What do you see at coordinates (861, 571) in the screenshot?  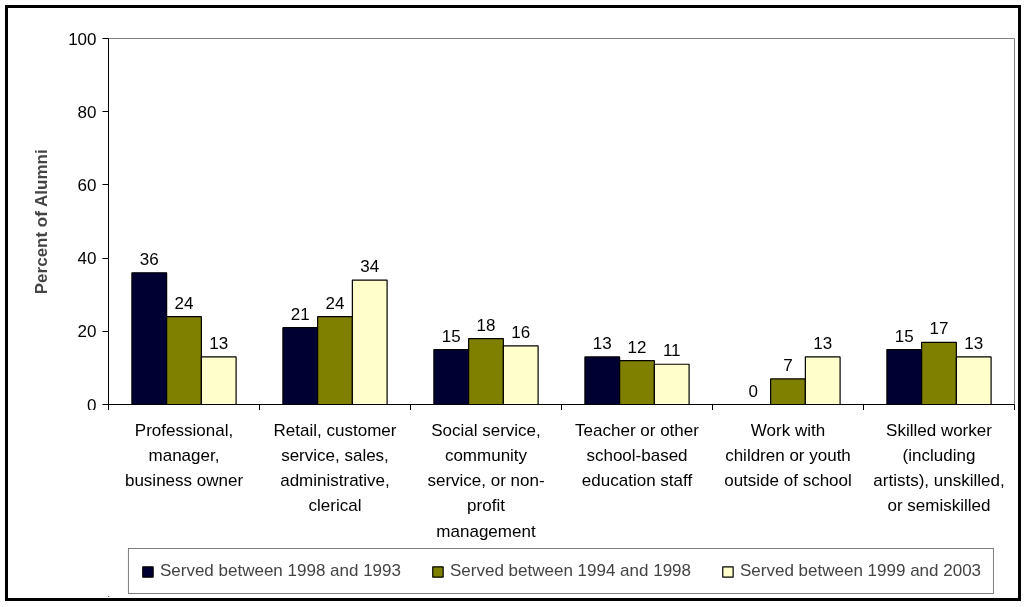 I see `legend-label: Served between 1999 and 2003` at bounding box center [861, 571].